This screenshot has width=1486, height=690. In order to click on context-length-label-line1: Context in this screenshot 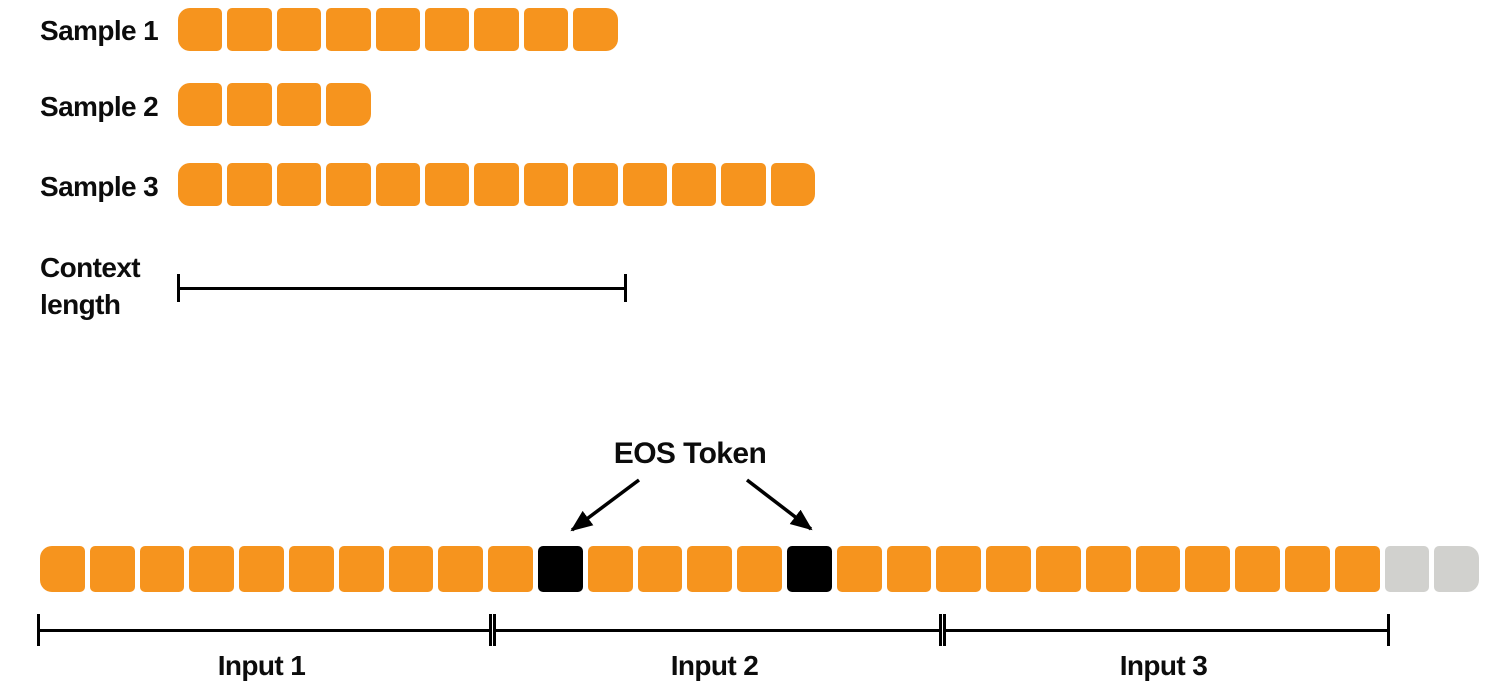, I will do `click(90, 267)`.